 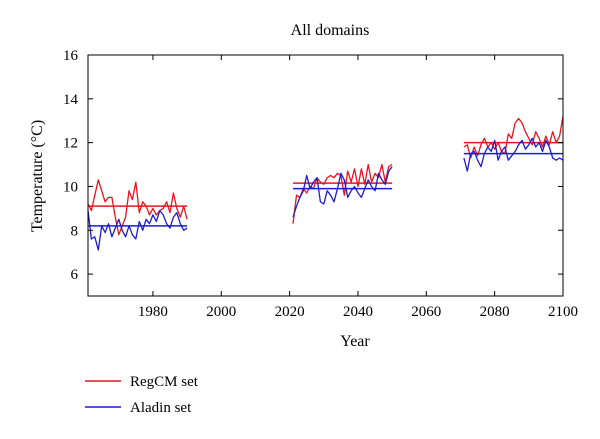 I want to click on chart-title: All domains, so click(x=330, y=30).